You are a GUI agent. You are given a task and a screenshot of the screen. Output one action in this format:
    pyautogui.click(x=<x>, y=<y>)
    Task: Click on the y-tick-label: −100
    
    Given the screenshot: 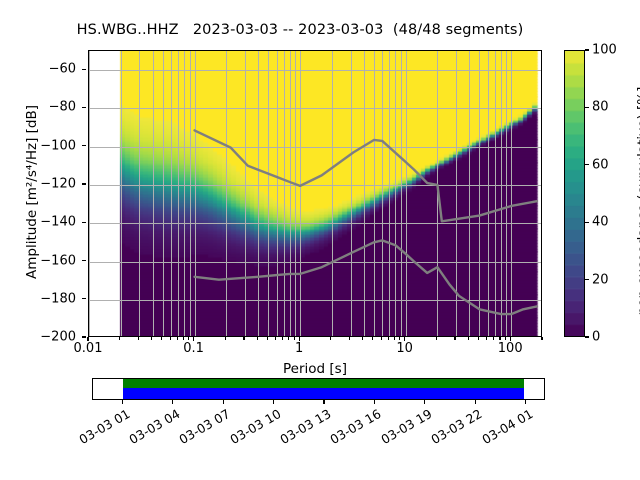 What is the action you would take?
    pyautogui.click(x=58, y=146)
    